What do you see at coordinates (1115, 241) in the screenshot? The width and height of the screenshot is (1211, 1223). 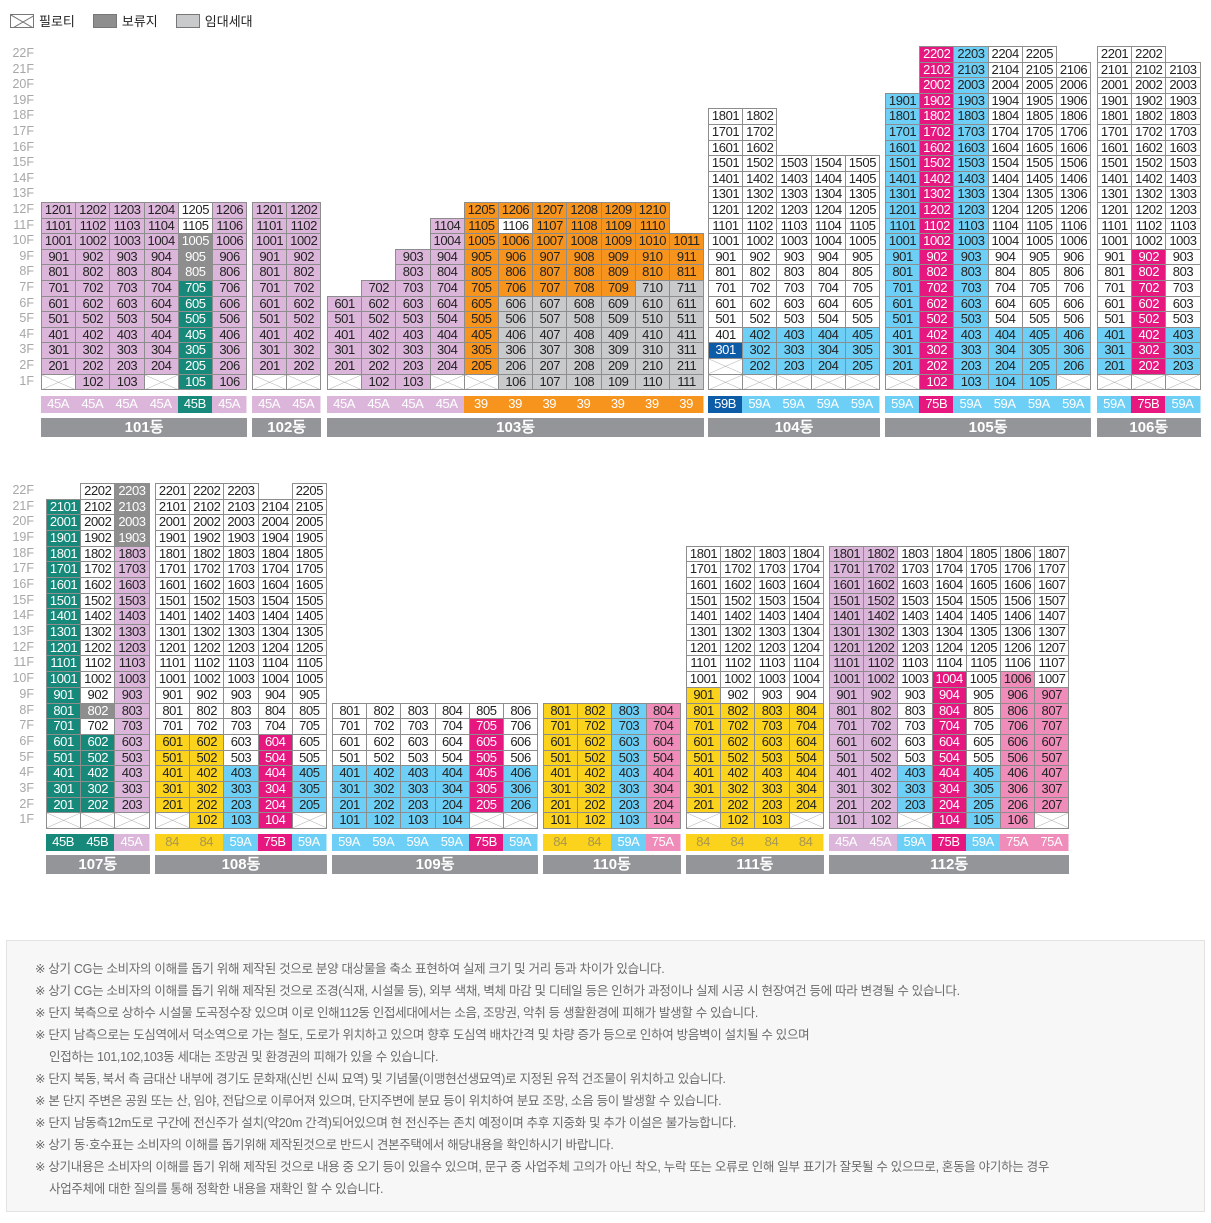 I see `unit-cell: 1001` at bounding box center [1115, 241].